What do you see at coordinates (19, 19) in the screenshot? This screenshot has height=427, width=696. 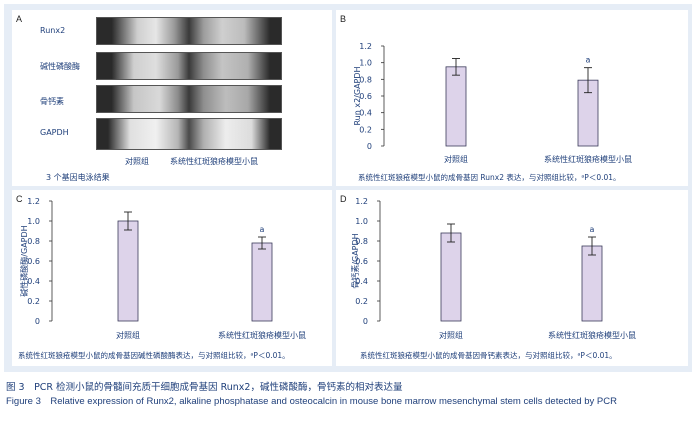 I see `panel-a-letter: A` at bounding box center [19, 19].